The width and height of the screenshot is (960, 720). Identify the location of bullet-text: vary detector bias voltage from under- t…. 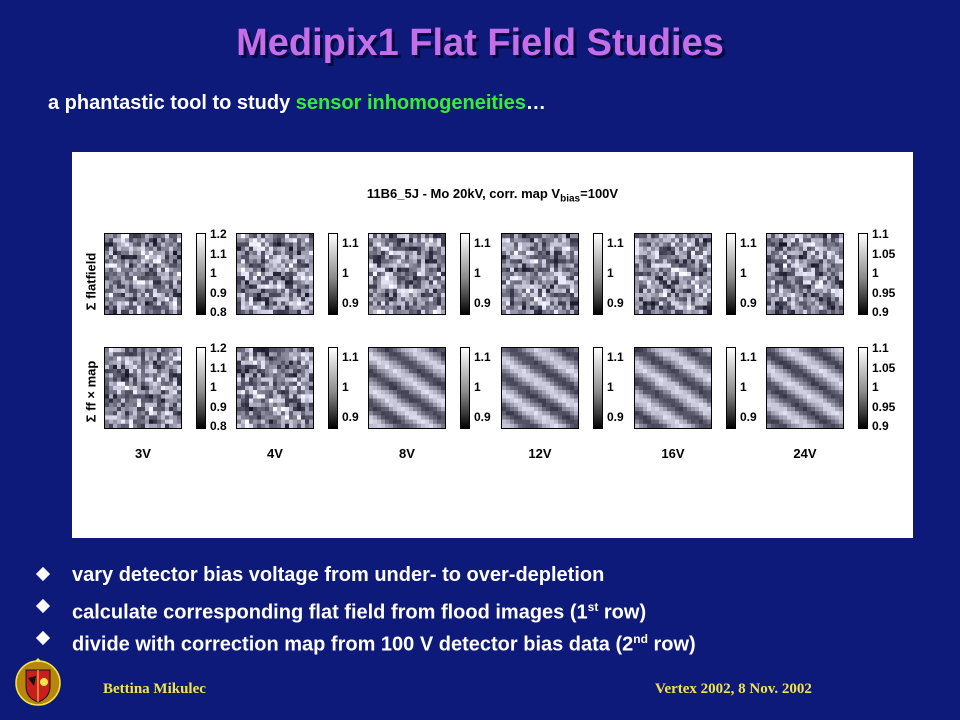
(338, 575).